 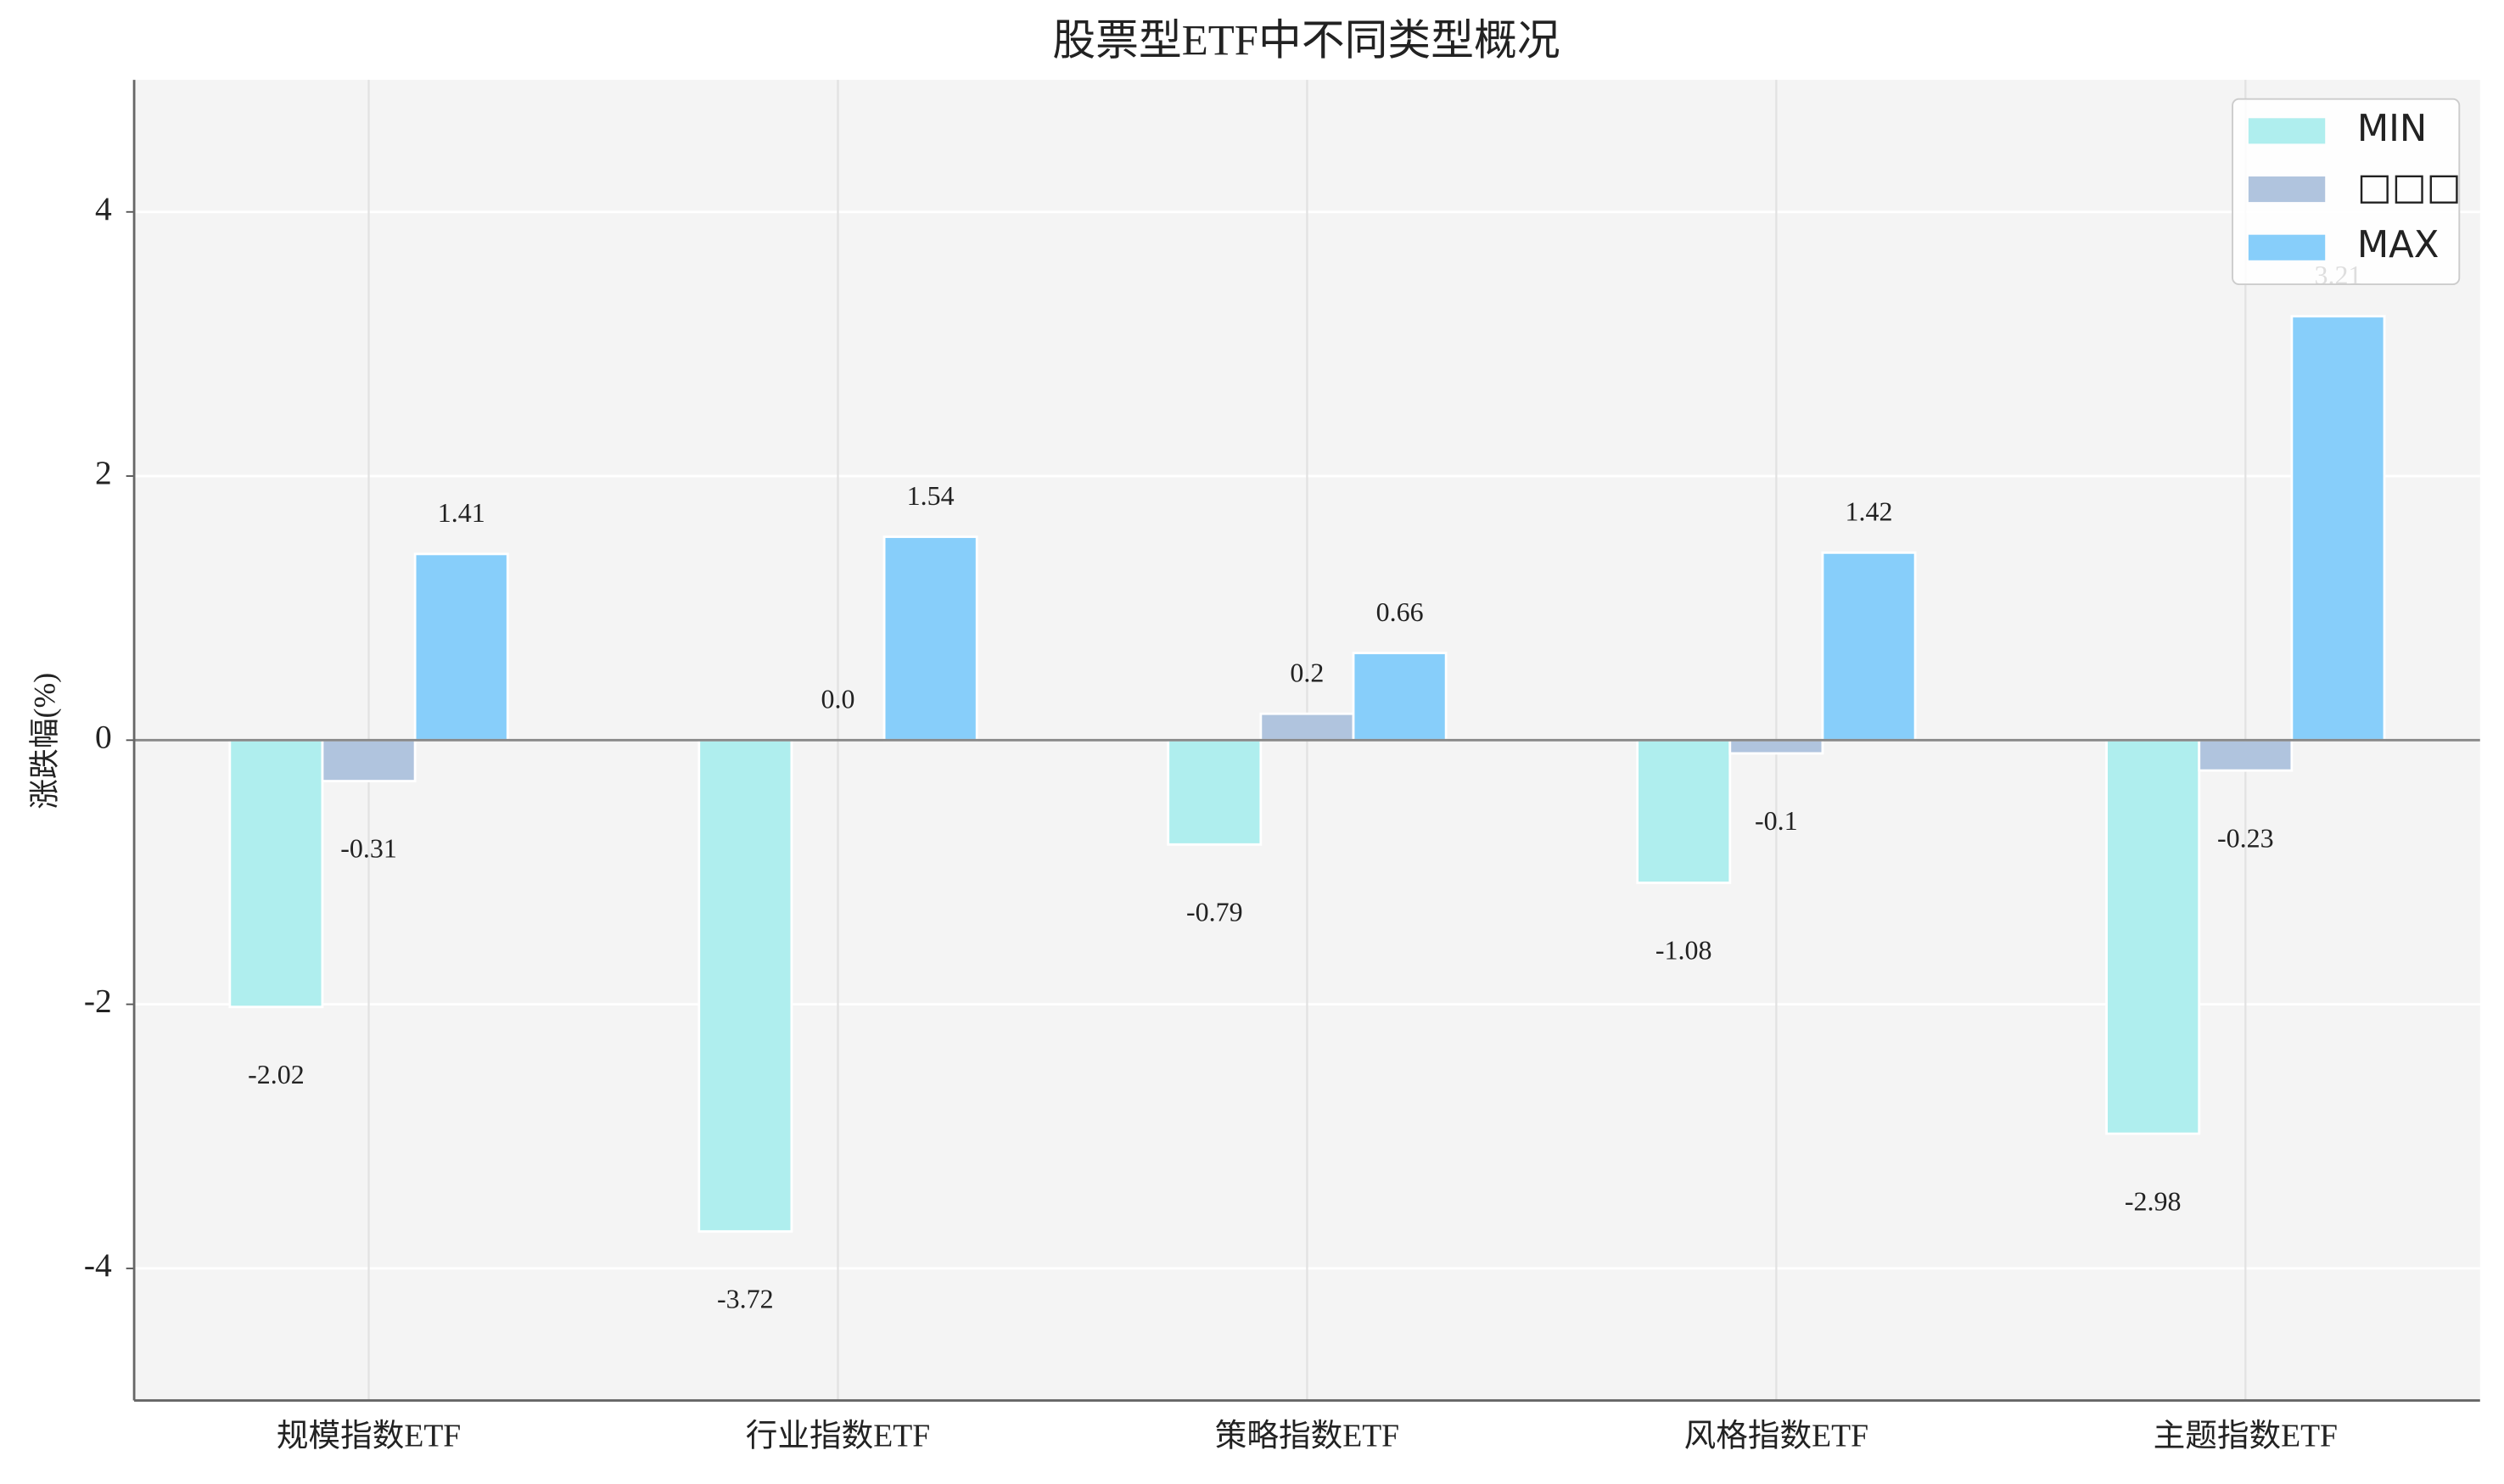 I want to click on x-tick-label: 策略指数ETF, so click(x=1307, y=1435).